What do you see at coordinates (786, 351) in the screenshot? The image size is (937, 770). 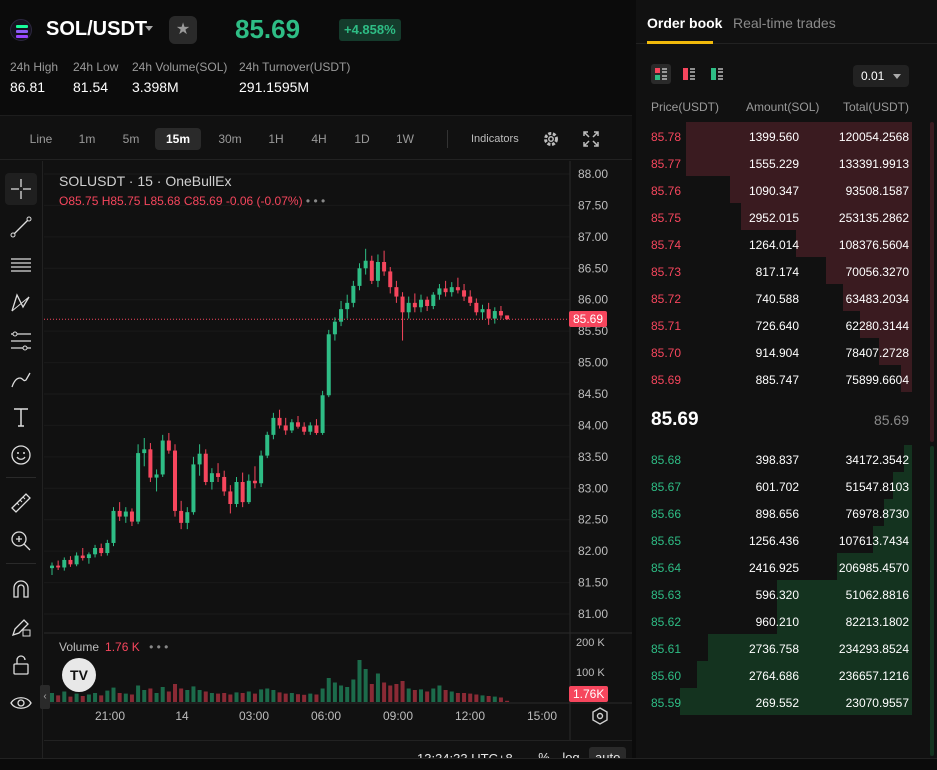 I see `ask-row: 85.70 914.904 78407.2728` at bounding box center [786, 351].